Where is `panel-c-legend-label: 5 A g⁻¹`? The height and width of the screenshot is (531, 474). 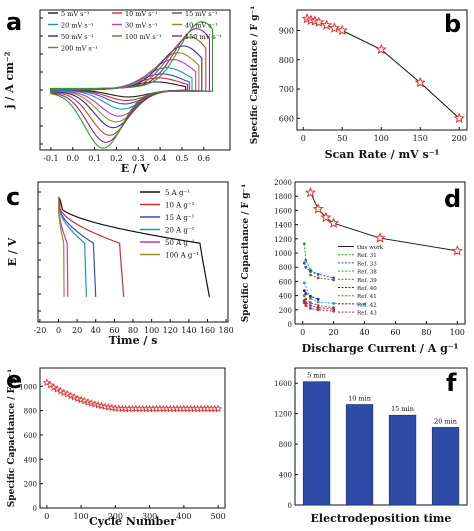
panel-c-legend-label: 5 A g⁻¹ is located at coordinates (177, 193).